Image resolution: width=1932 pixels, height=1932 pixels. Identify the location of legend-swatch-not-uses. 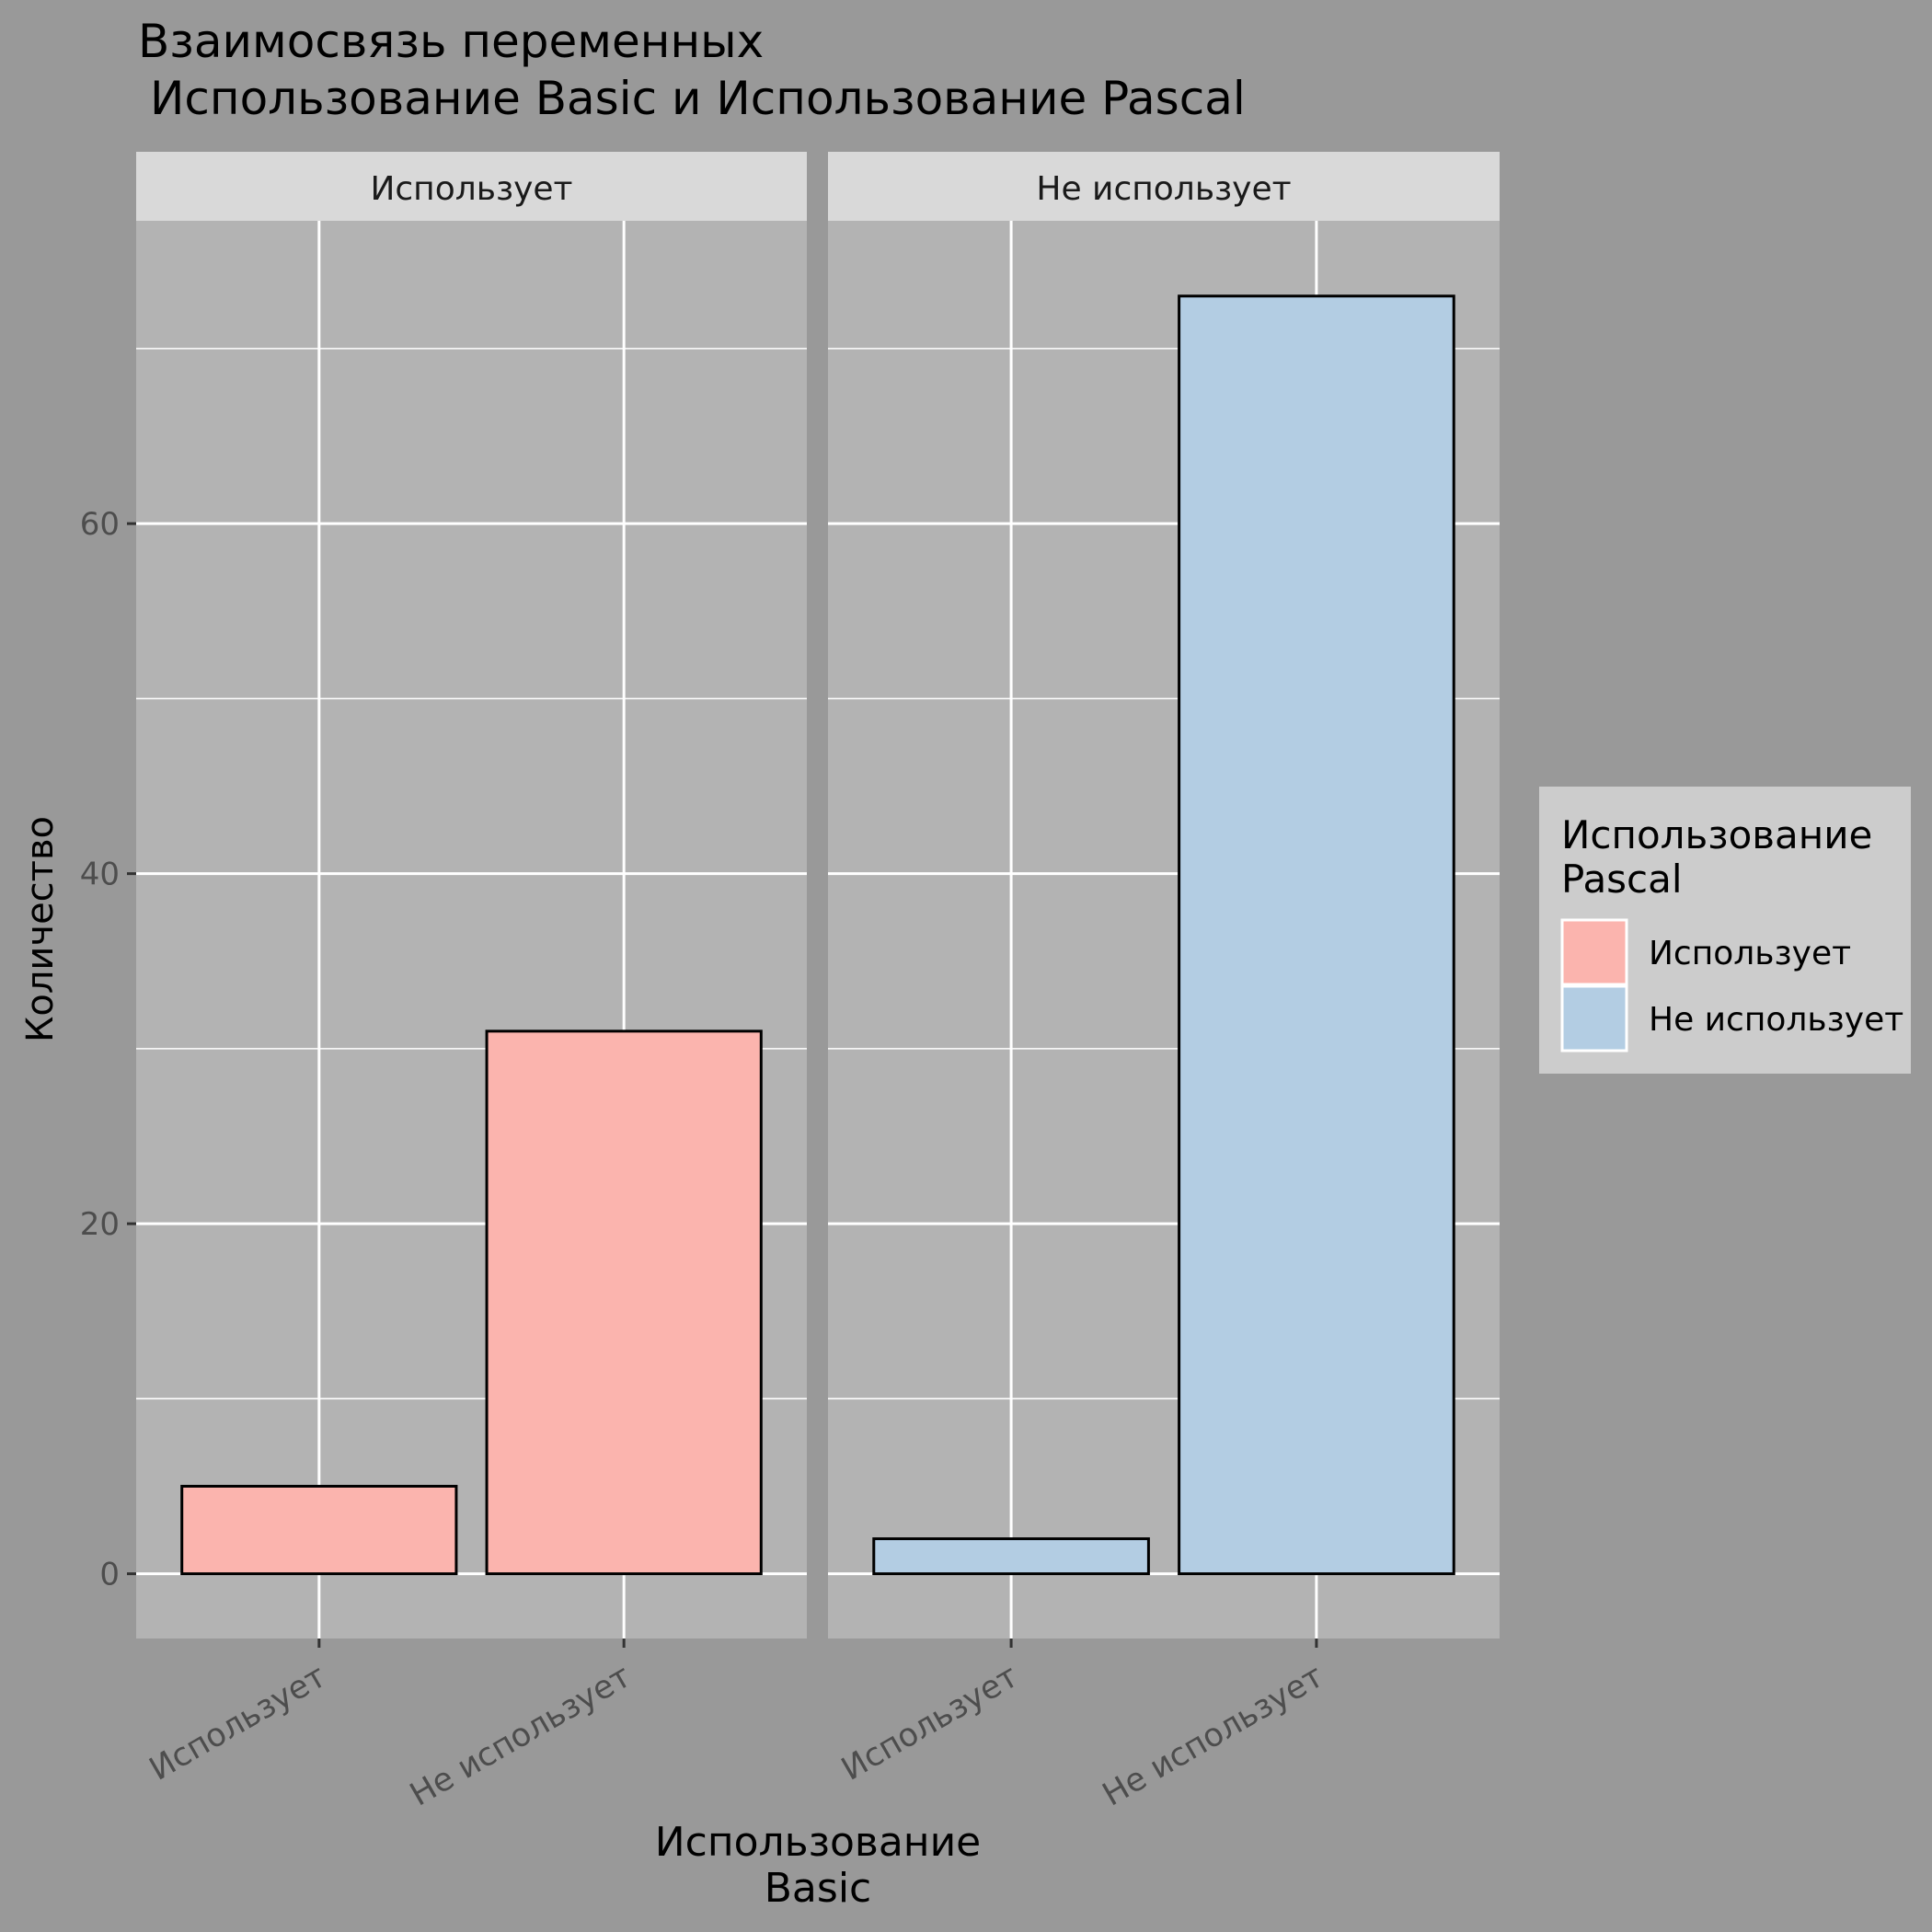
(1594, 1018).